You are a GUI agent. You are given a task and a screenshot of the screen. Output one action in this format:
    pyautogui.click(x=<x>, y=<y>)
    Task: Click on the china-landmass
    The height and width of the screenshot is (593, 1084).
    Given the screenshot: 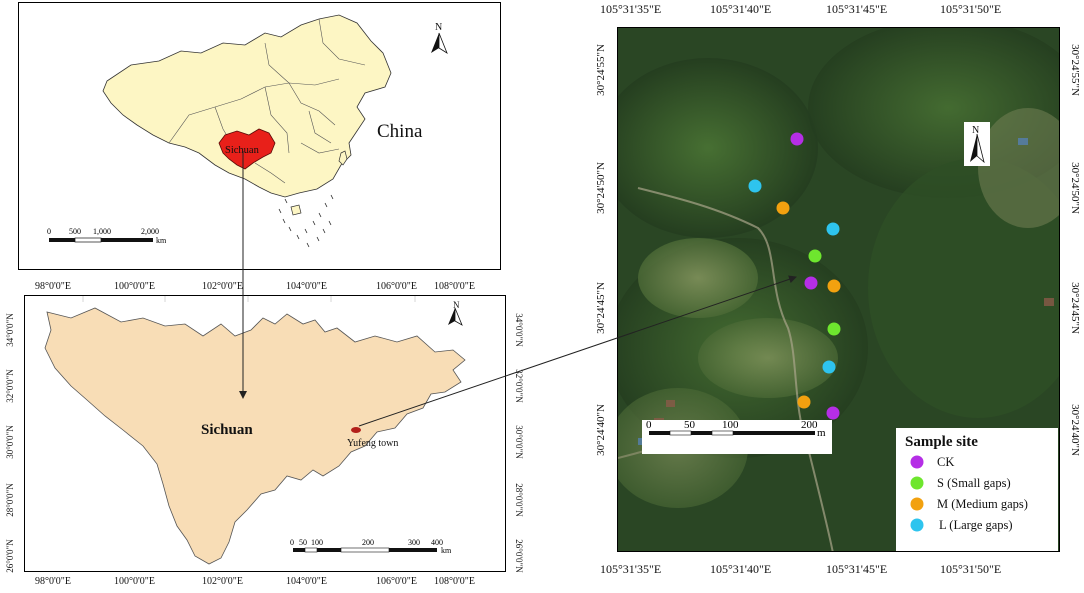 What is the action you would take?
    pyautogui.click(x=247, y=106)
    